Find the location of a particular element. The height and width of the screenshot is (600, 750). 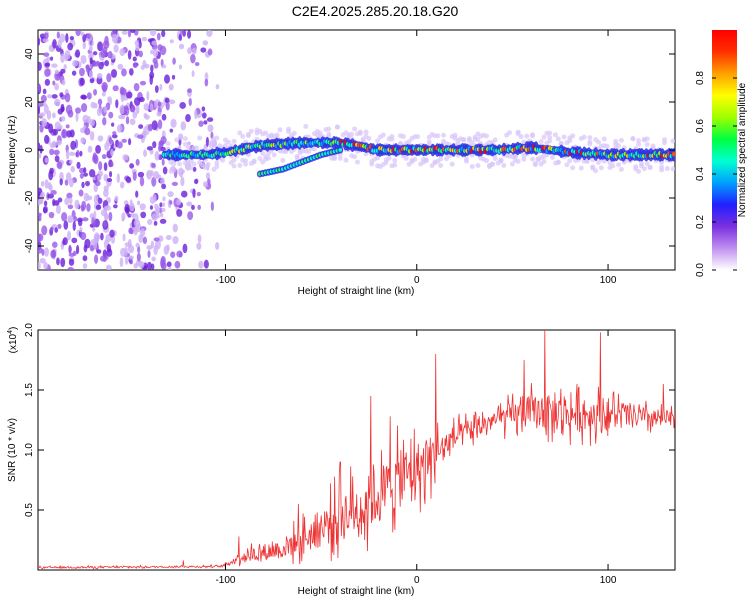

chart-title: C2E4.2025.285.20.18.G20 is located at coordinates (375, 11).